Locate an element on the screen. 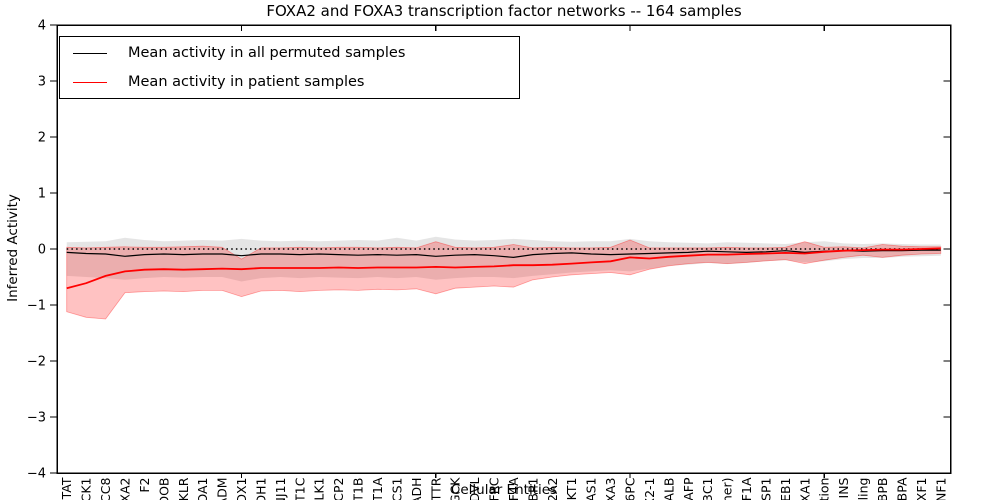  x-tick-label: UCP2 is located at coordinates (338, 489).